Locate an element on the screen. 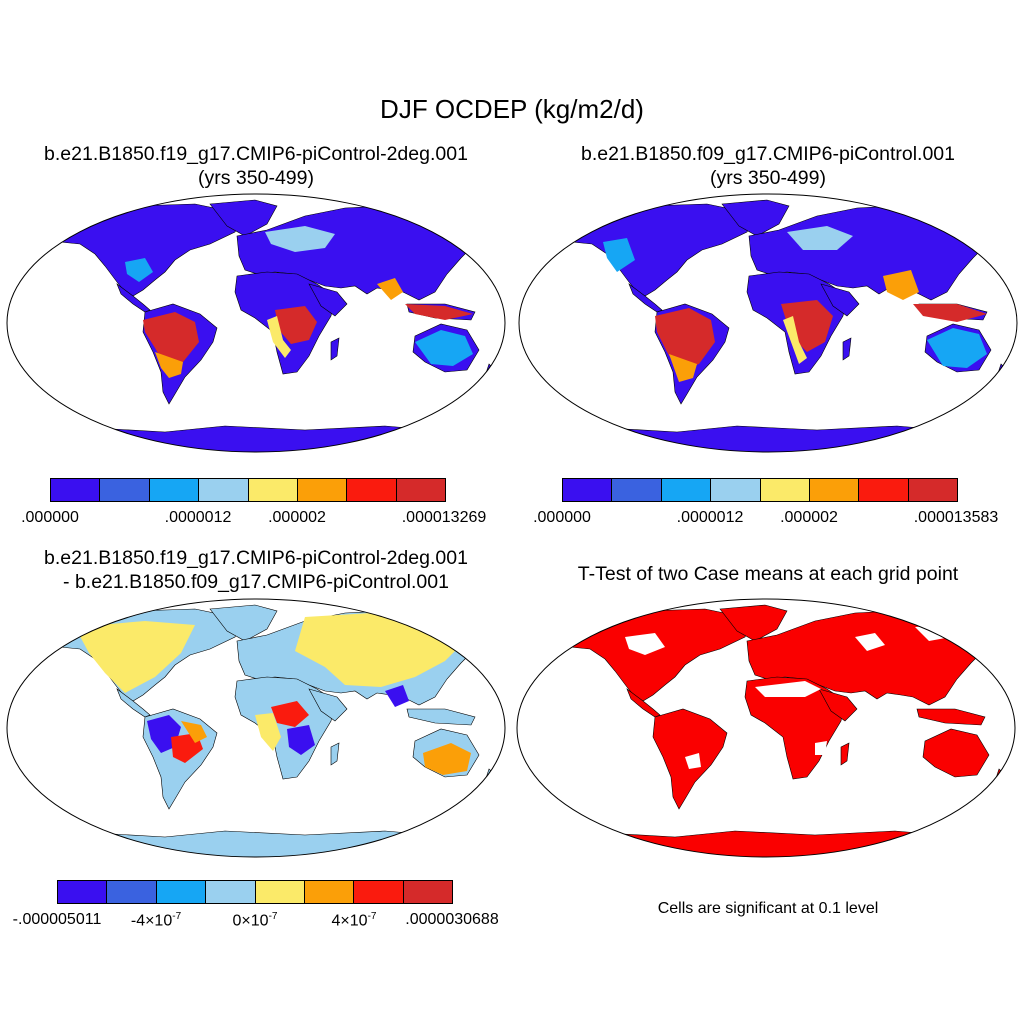 The image size is (1024, 1024). colorbar-tick: 0×10⁻⁷ is located at coordinates (255, 920).